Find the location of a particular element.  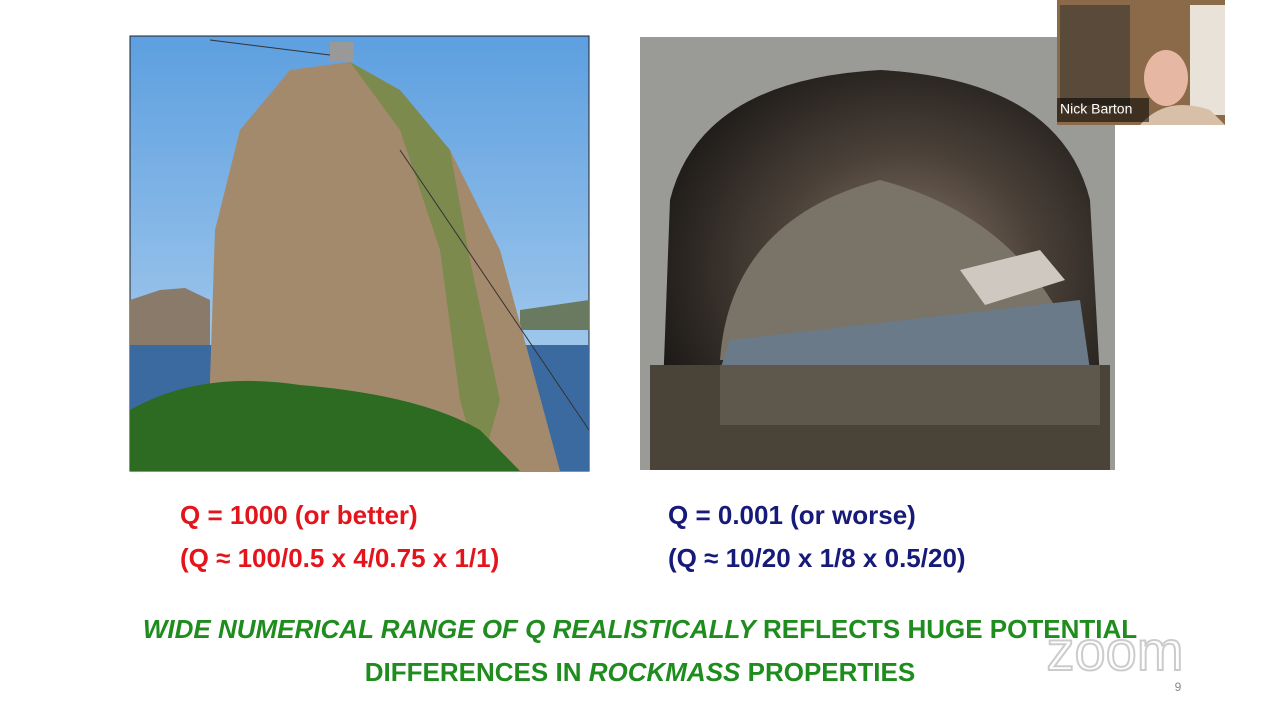

participant-name: Nick Barton is located at coordinates (1096, 109).